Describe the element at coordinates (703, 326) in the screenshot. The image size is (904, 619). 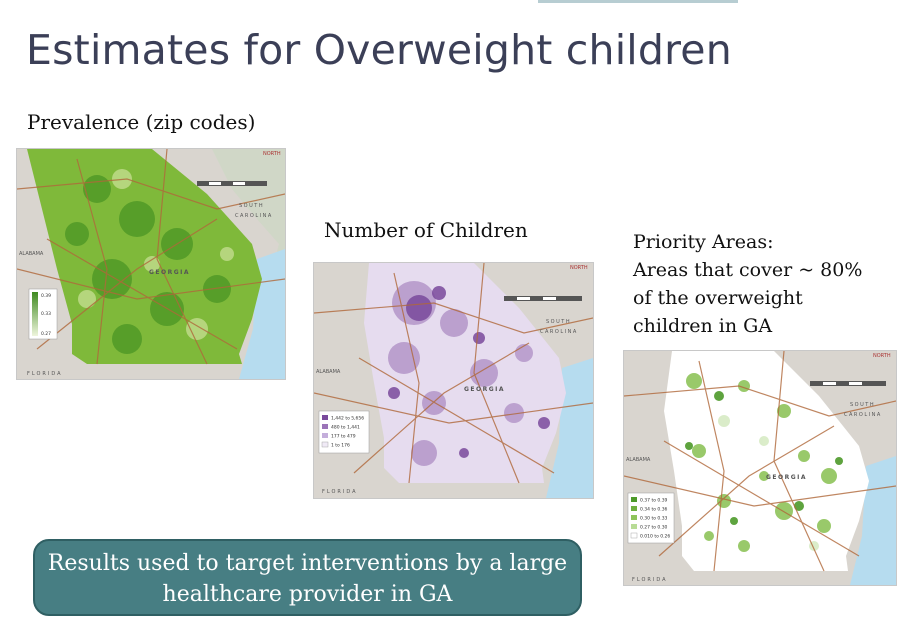
I see `priority-caption-line-4: children in GA` at that location.